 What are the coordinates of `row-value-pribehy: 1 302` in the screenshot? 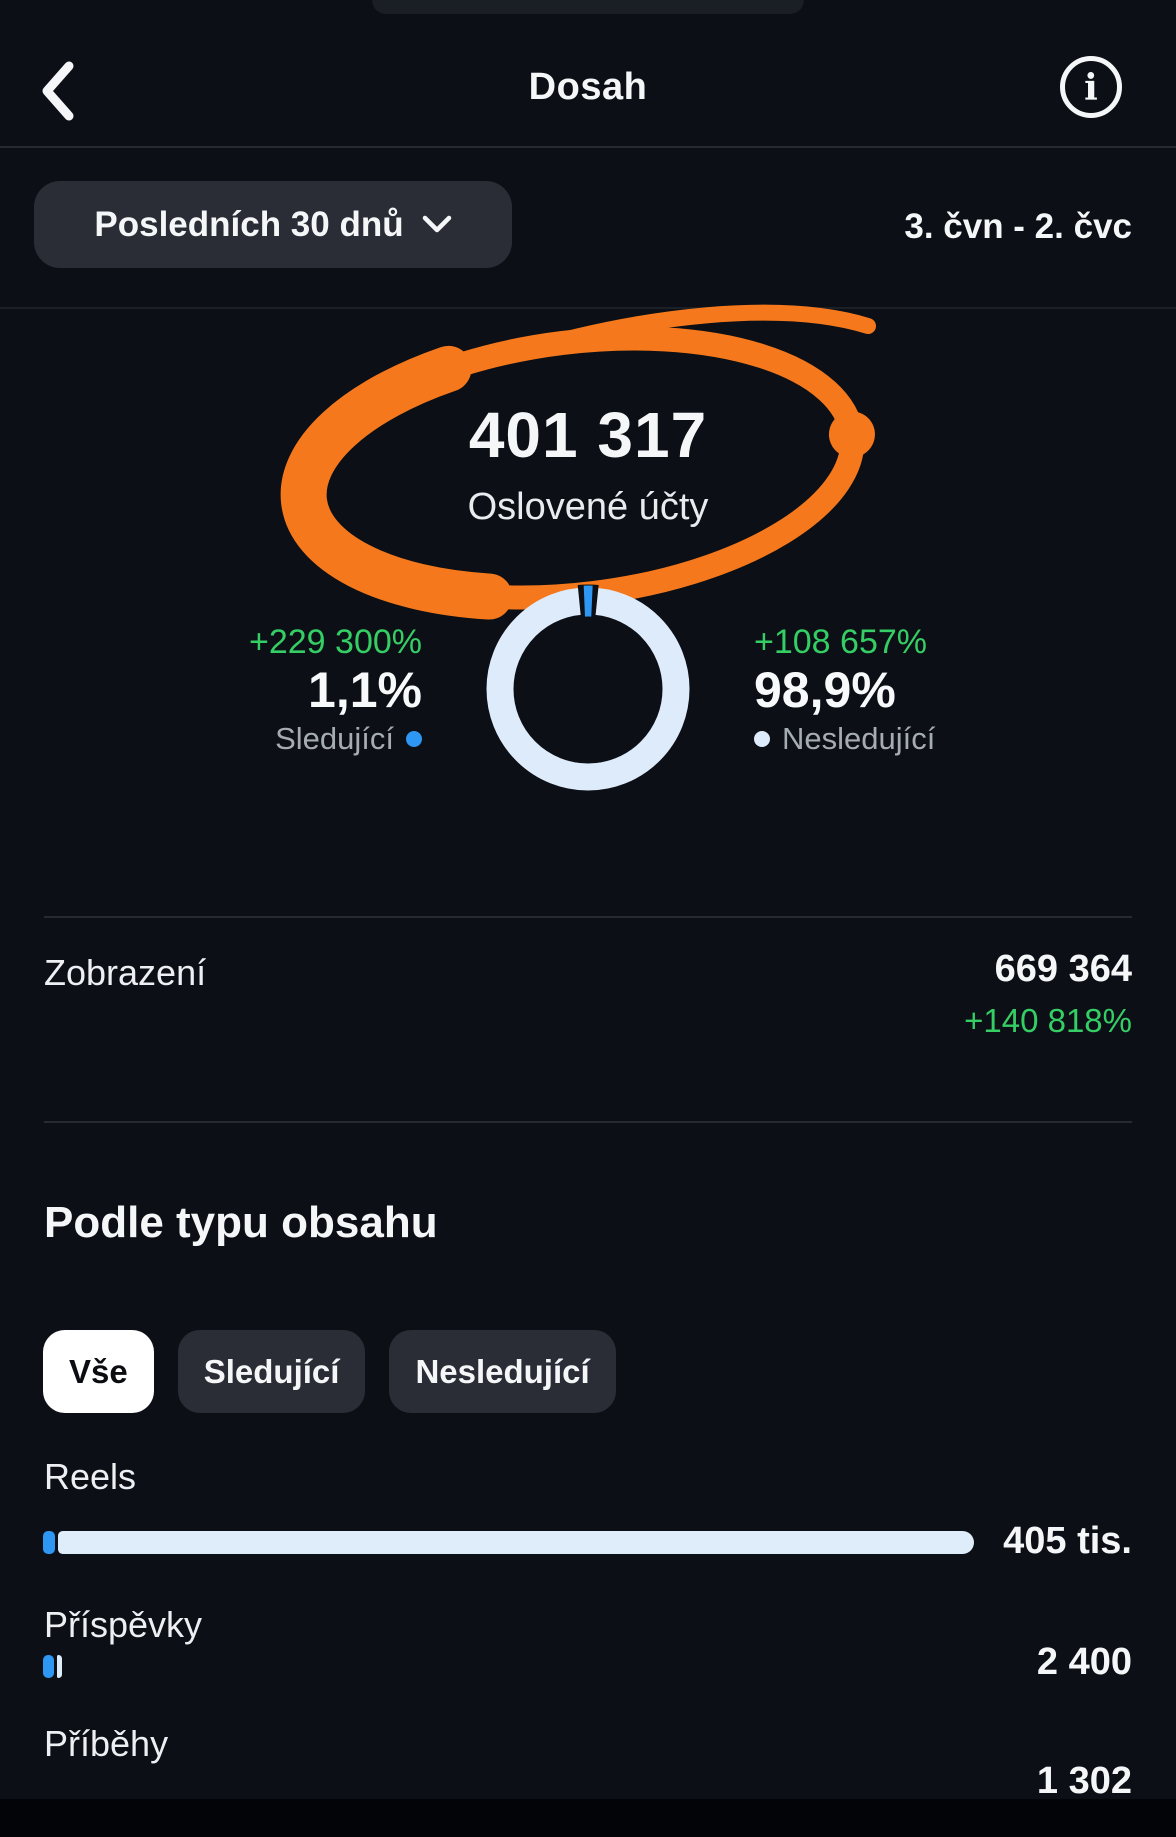 It's located at (1084, 1781).